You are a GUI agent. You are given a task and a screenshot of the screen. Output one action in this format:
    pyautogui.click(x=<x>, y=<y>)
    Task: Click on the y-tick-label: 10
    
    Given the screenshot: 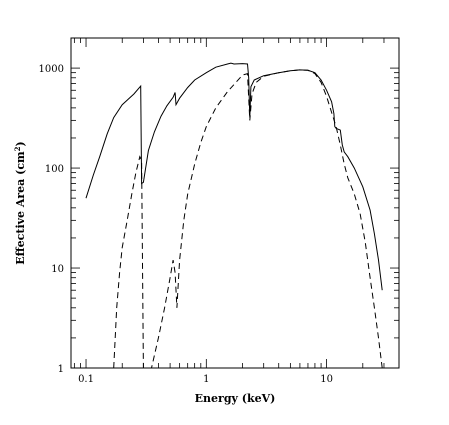 What is the action you would take?
    pyautogui.click(x=57, y=269)
    